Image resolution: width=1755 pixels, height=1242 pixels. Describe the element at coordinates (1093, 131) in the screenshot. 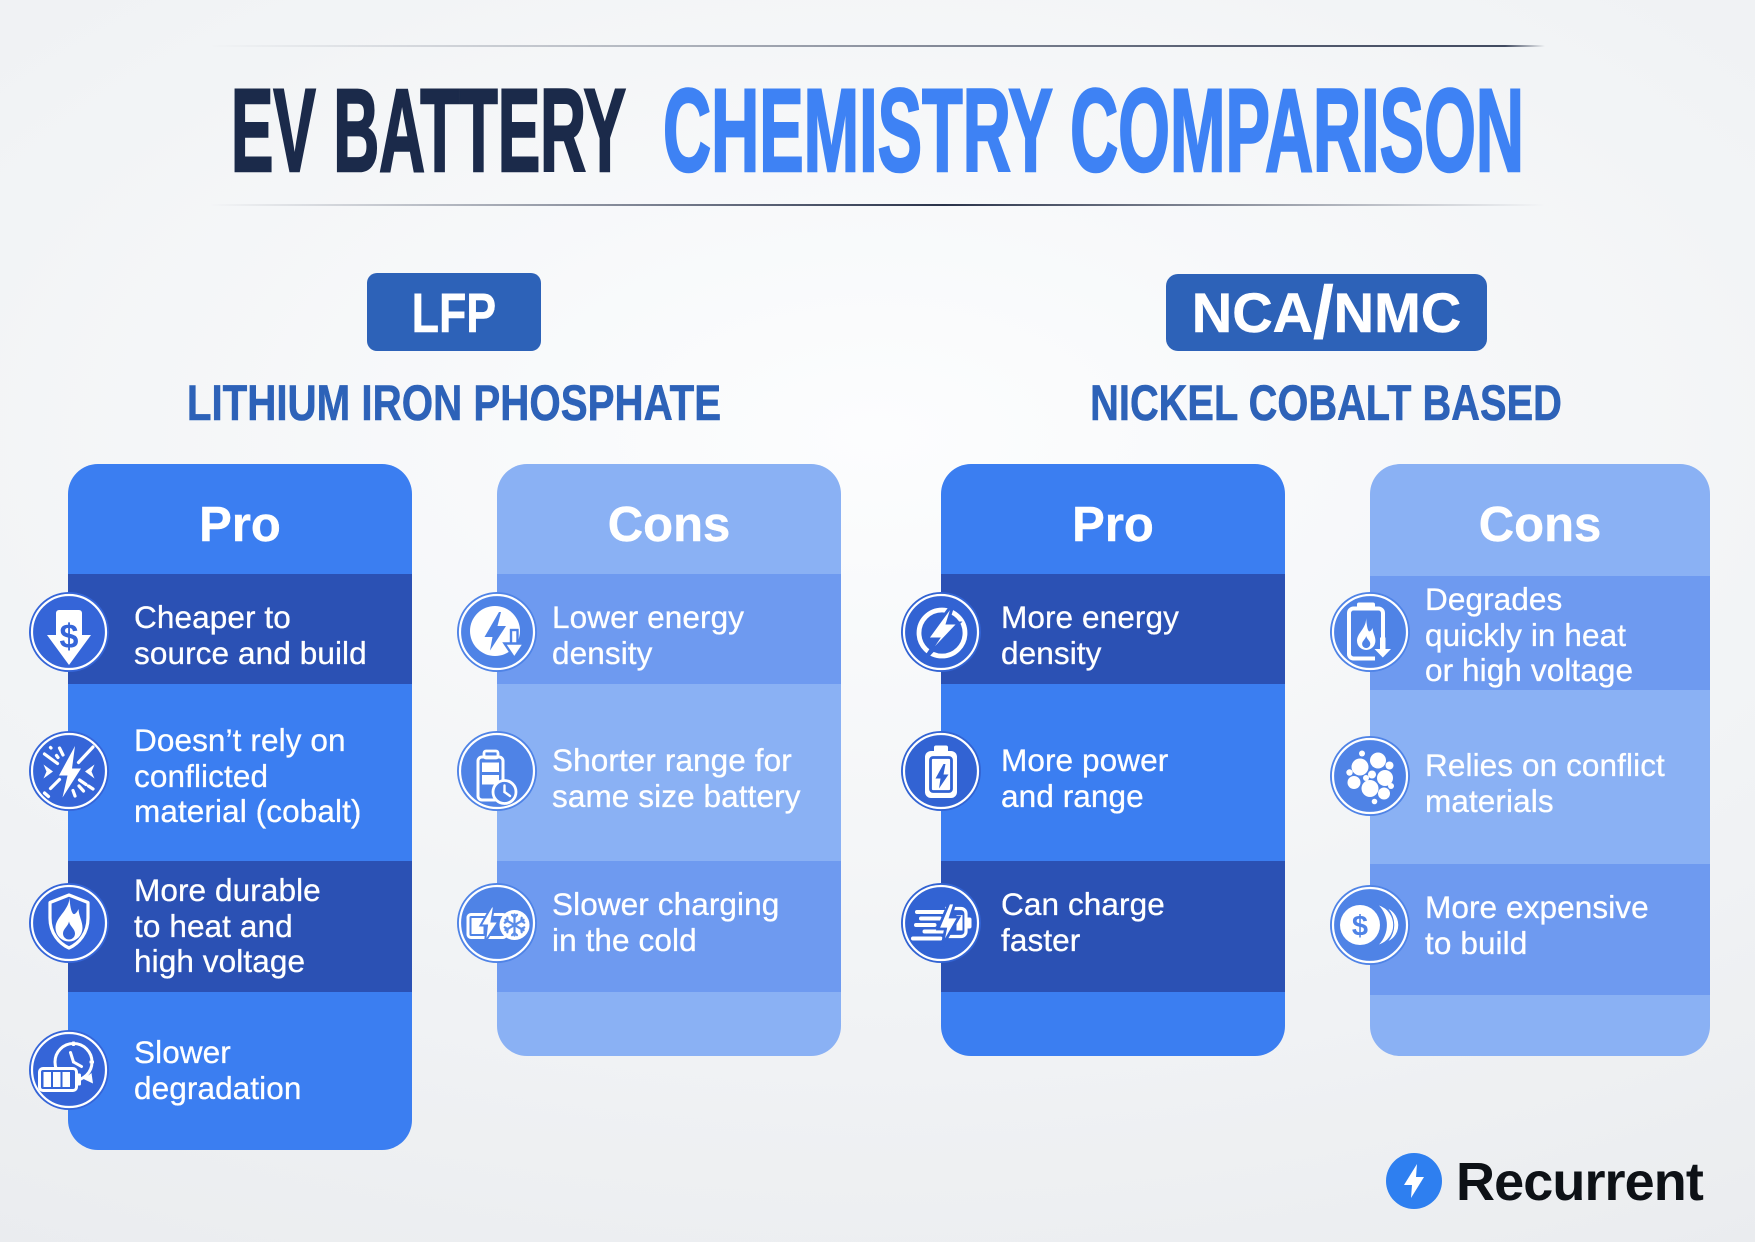

I see `svg-text: CHEMISTRY COMPARISON` at that location.